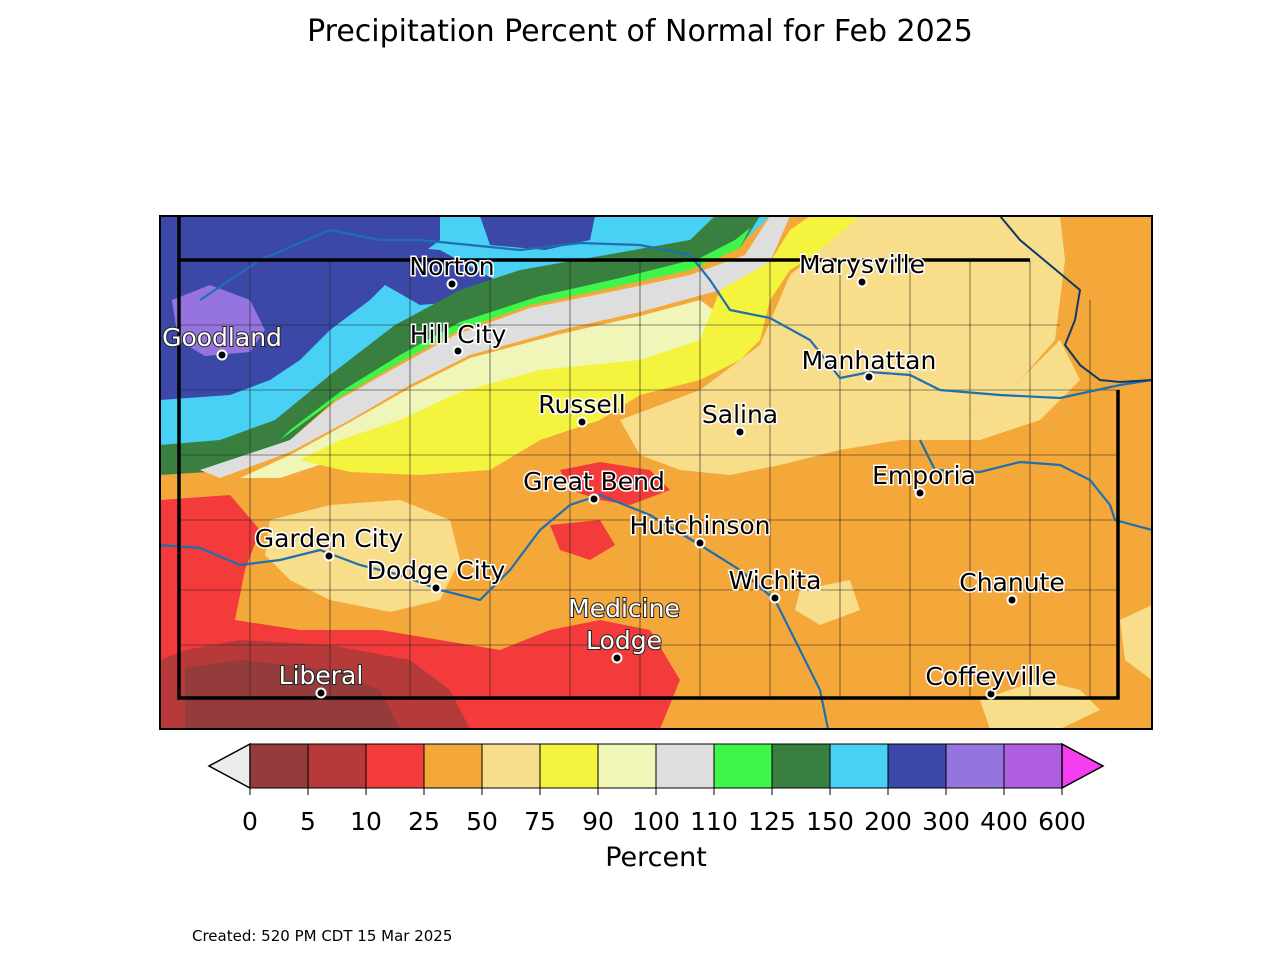 The image size is (1280, 960). What do you see at coordinates (366, 821) in the screenshot?
I see `colorbar-tick-label: 10` at bounding box center [366, 821].